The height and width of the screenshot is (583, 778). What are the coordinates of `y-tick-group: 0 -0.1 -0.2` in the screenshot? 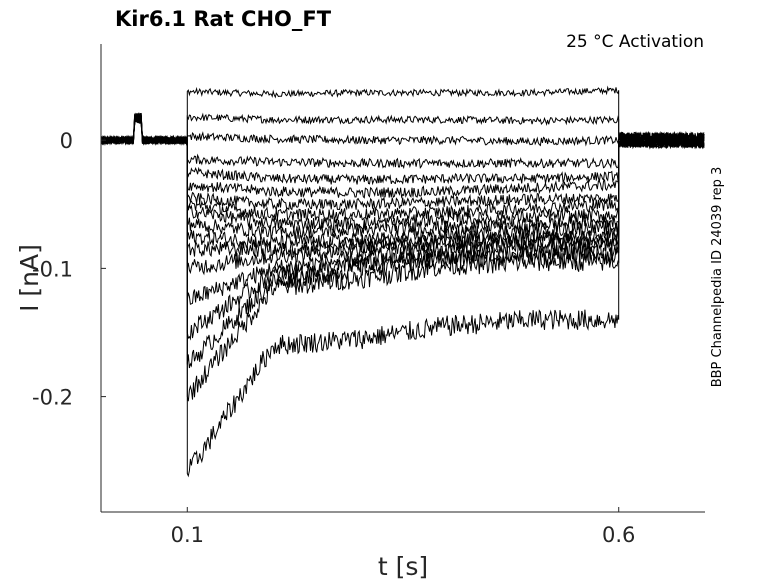 It's located at (69, 269).